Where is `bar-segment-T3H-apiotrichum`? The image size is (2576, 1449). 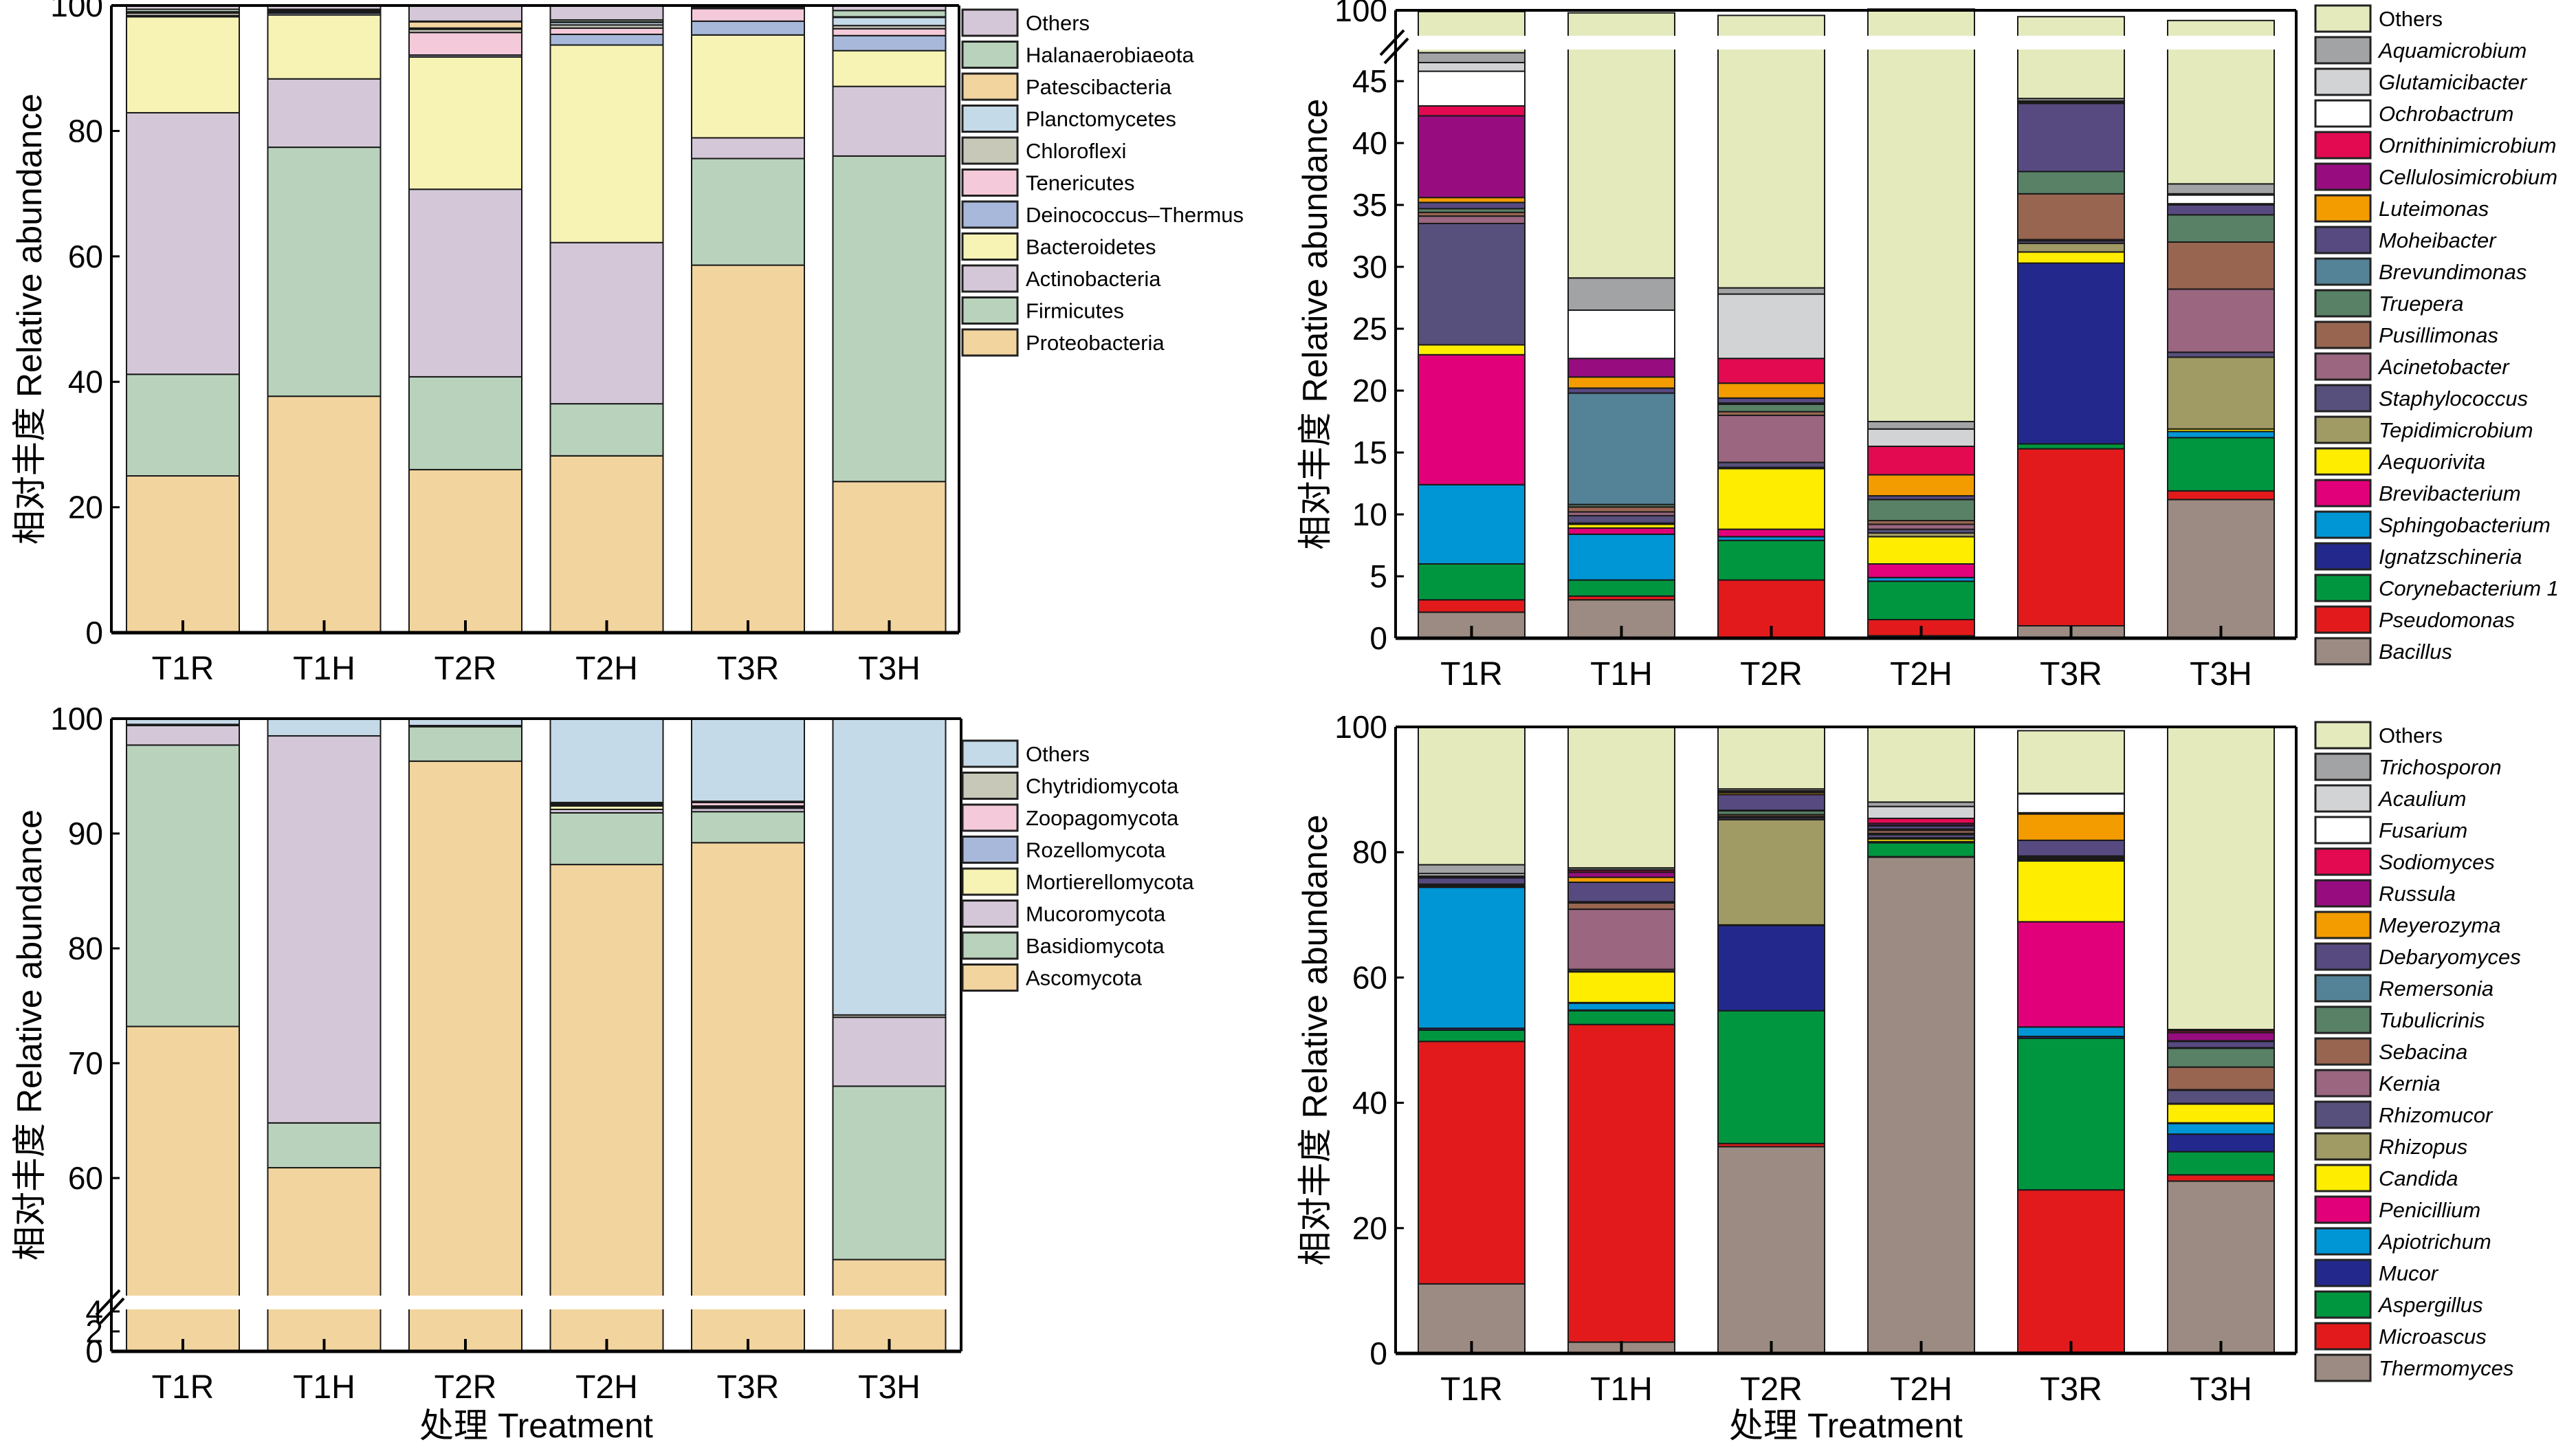 bar-segment-T3H-apiotrichum is located at coordinates (2221, 1128).